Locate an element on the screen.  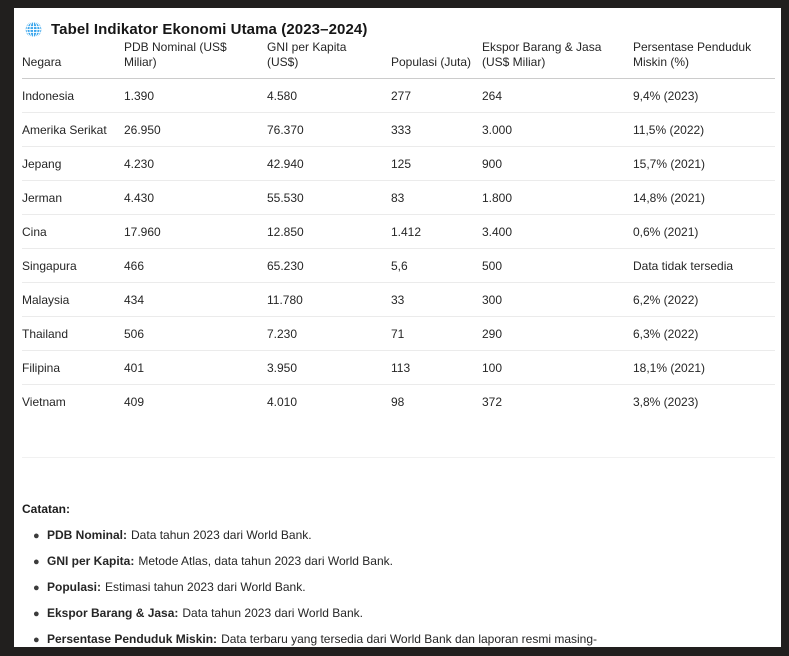
cell-poverty: 9,4% (2023) is located at coordinates (704, 95).